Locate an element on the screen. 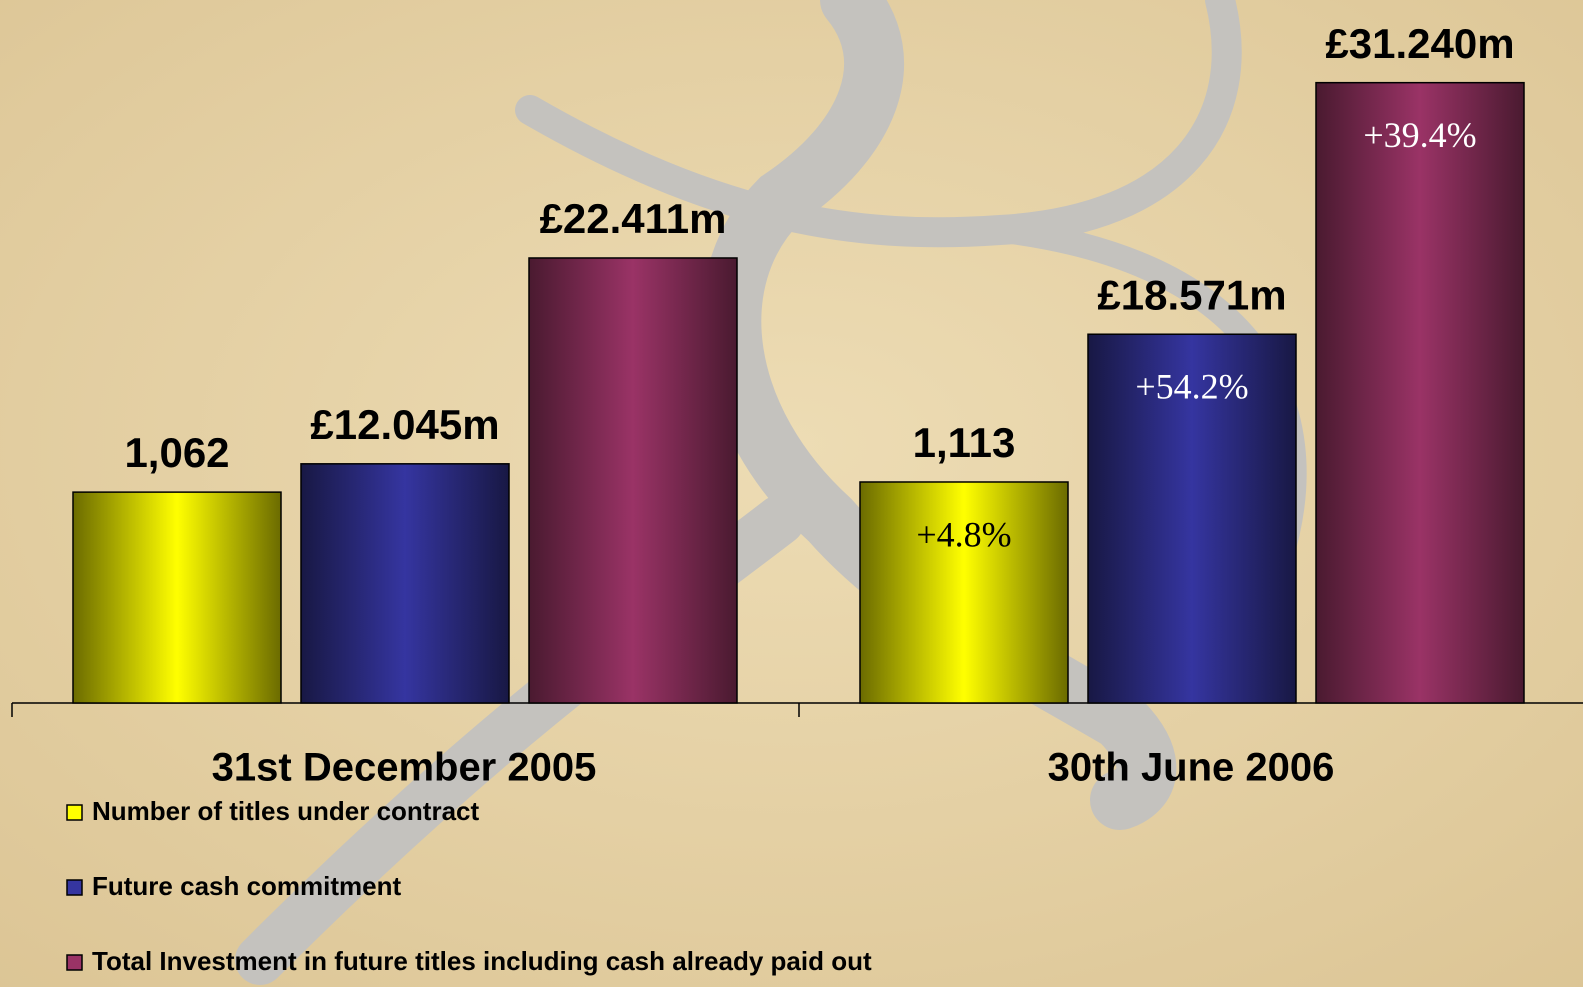 The width and height of the screenshot is (1583, 987). value-label: £18.571m is located at coordinates (1191, 294).